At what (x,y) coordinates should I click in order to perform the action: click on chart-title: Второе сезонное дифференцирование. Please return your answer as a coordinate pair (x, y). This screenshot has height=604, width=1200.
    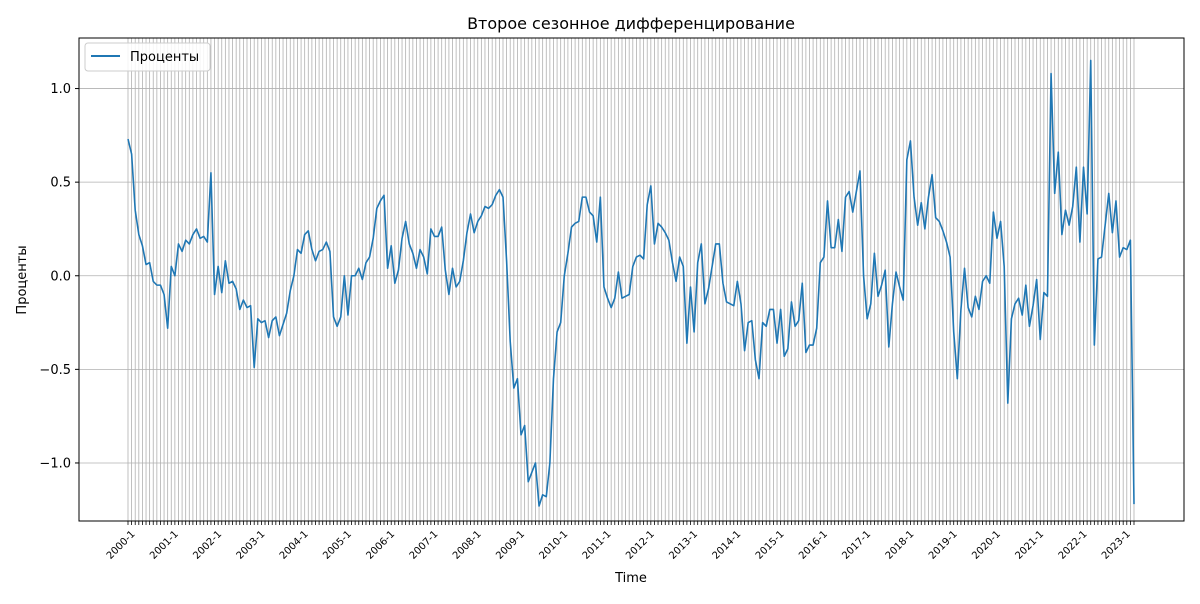
    Looking at the image, I should click on (631, 23).